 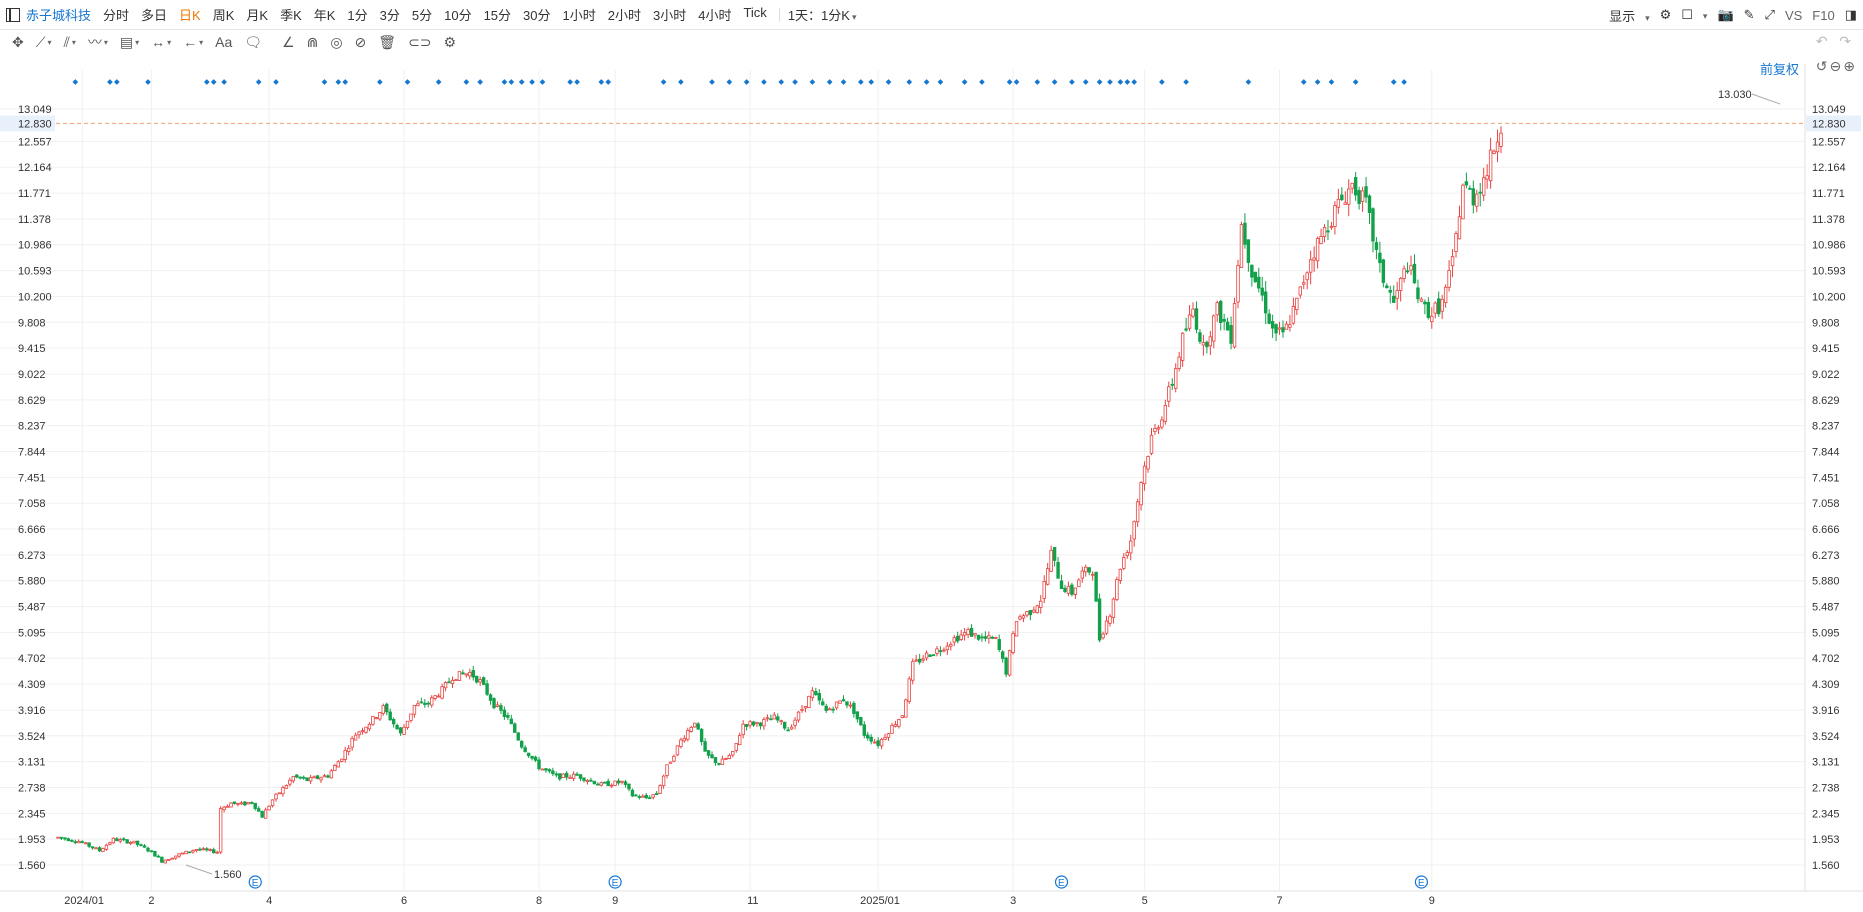 I want to click on camera-icon: 📷, so click(x=1725, y=14).